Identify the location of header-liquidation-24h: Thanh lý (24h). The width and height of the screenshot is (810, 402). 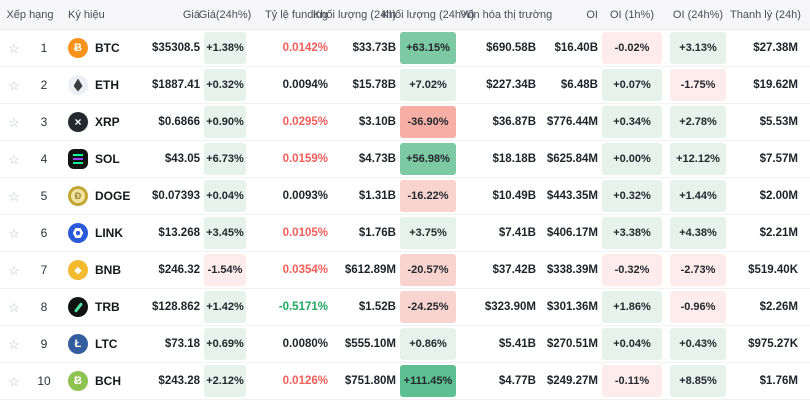
(765, 14).